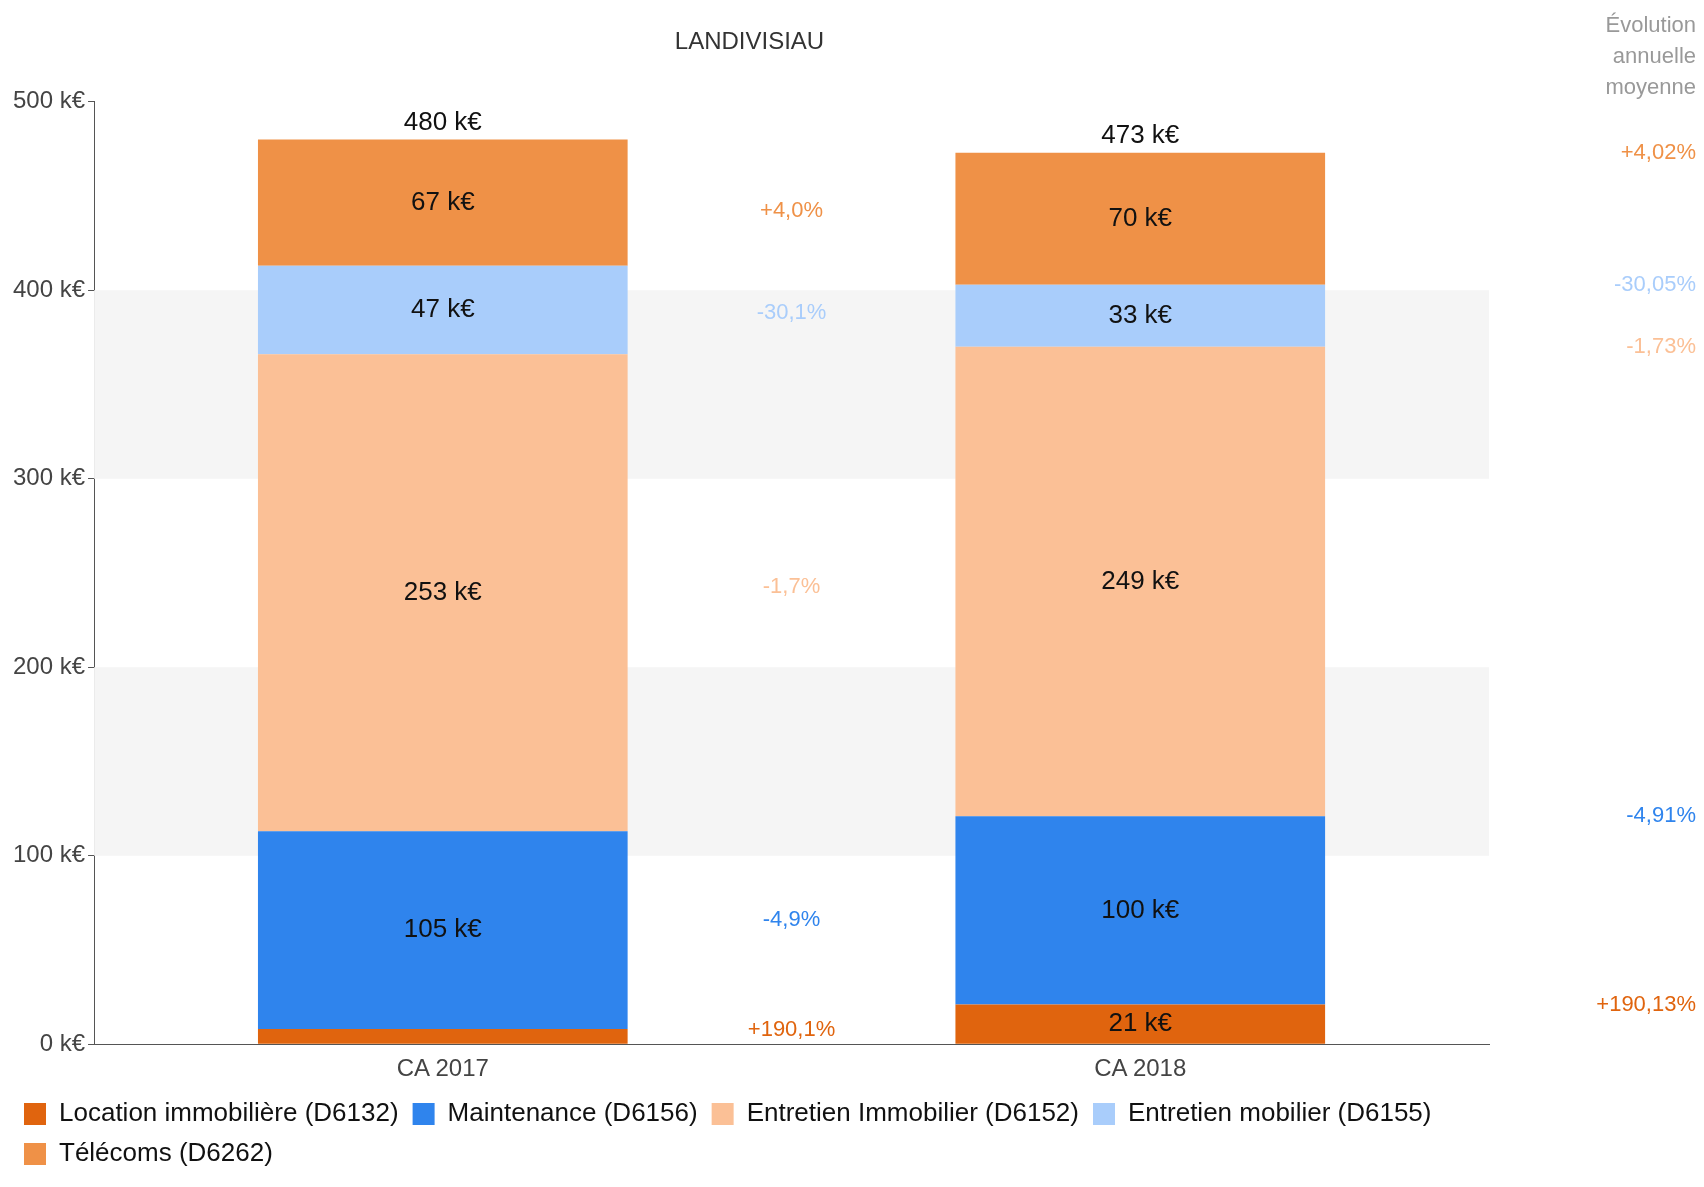  What do you see at coordinates (791, 311) in the screenshot?
I see `annotation: -30,1%` at bounding box center [791, 311].